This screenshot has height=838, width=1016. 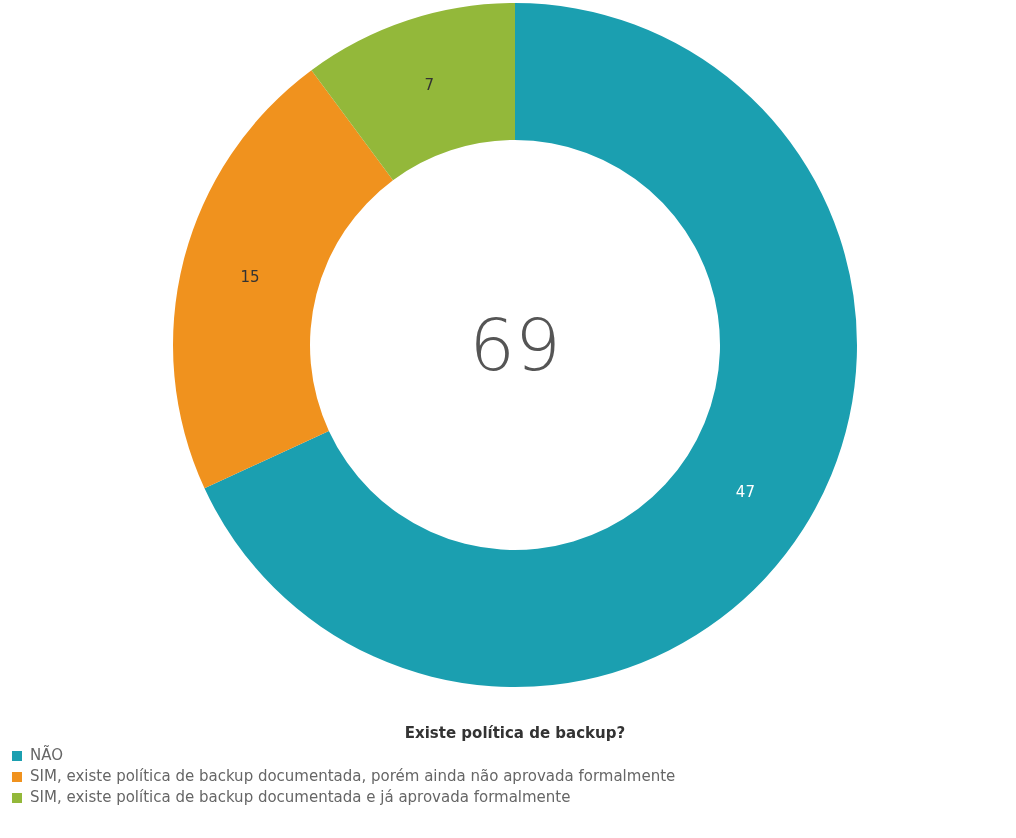 I want to click on legend-label: SIM, existe política de backup documentada e já aprovada formalmente, so click(x=300, y=797).